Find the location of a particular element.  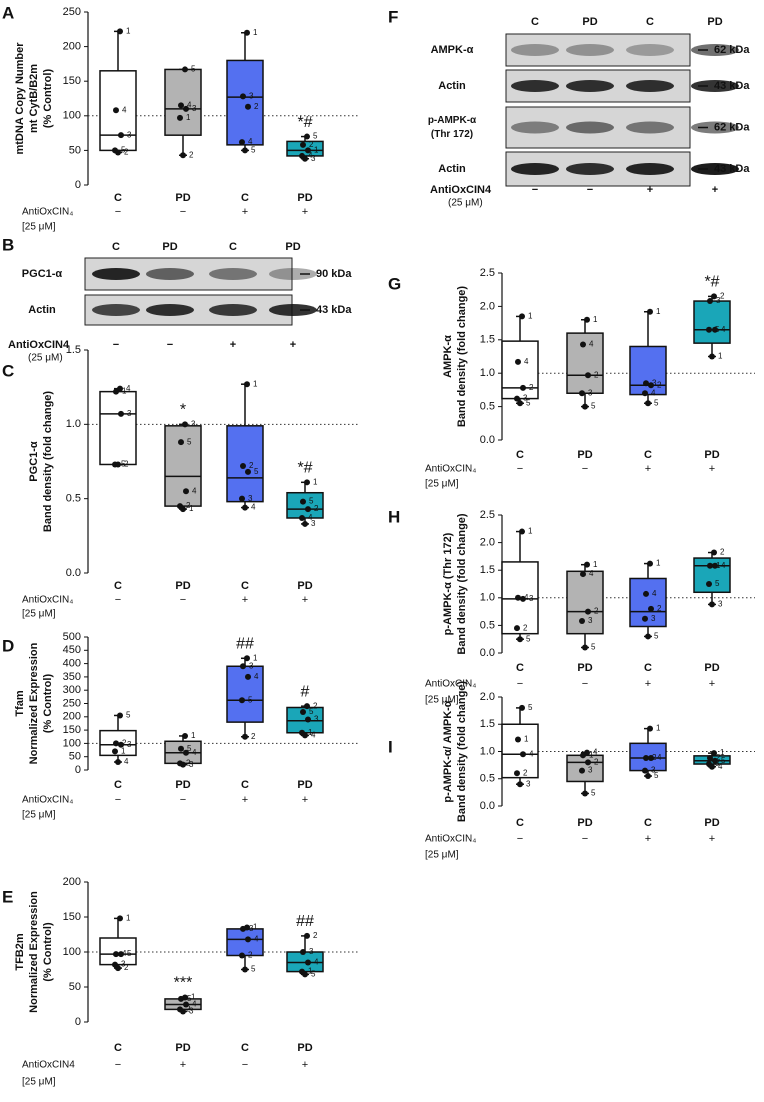

panel-letter: E is located at coordinates (7, 896).